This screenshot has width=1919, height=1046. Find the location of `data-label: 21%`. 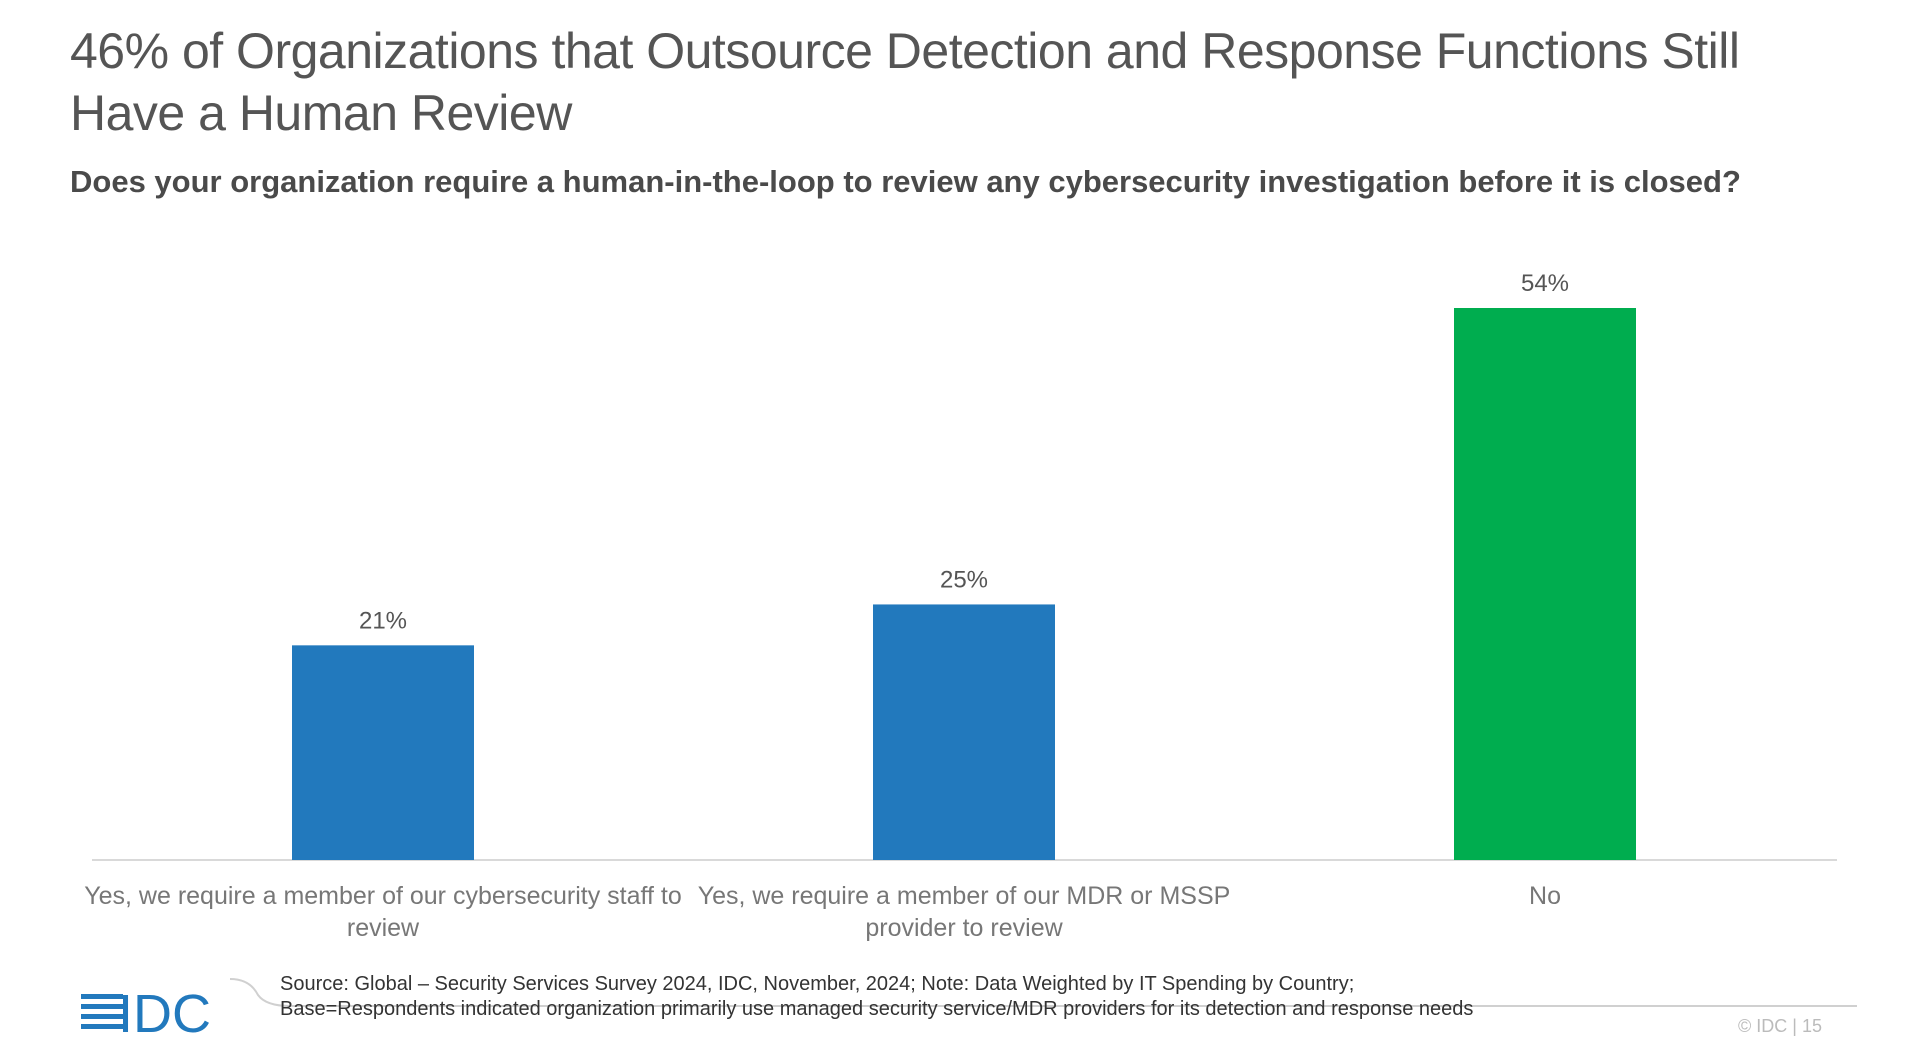

data-label: 21% is located at coordinates (383, 620).